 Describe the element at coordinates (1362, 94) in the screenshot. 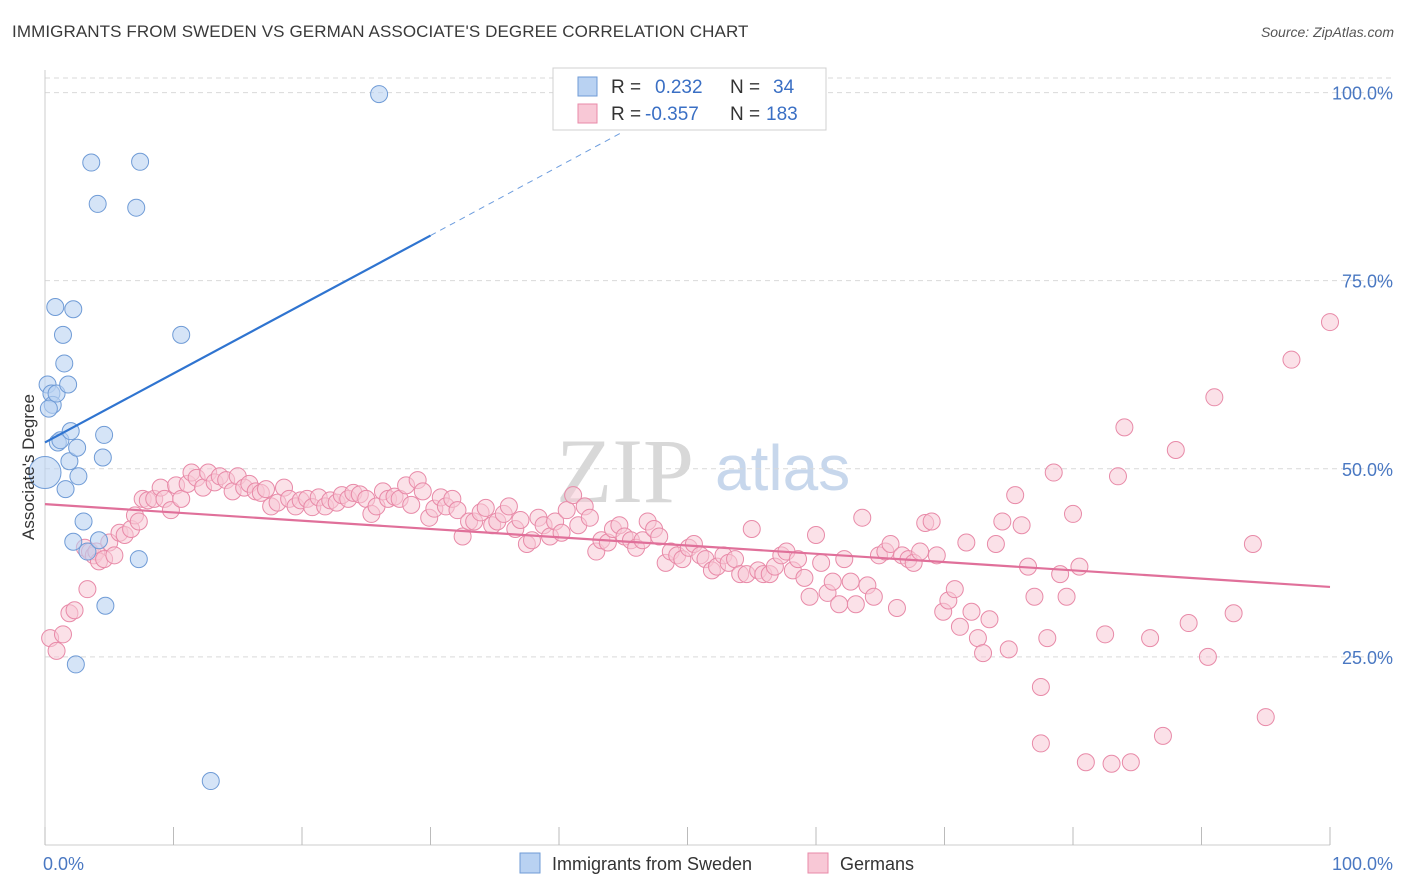

I see `y-tick-label: 100.0%` at that location.